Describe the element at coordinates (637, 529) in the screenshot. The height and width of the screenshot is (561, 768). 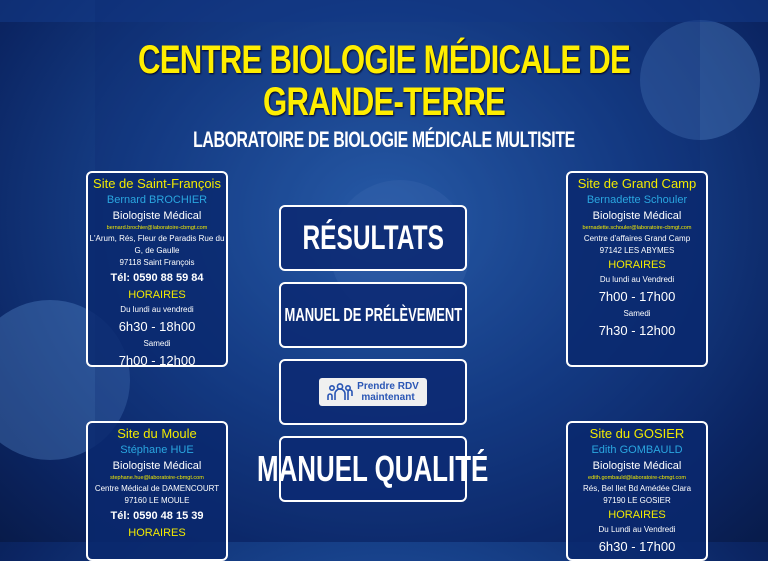
I see `weekday-label: Du Lundi au Vendredi` at that location.